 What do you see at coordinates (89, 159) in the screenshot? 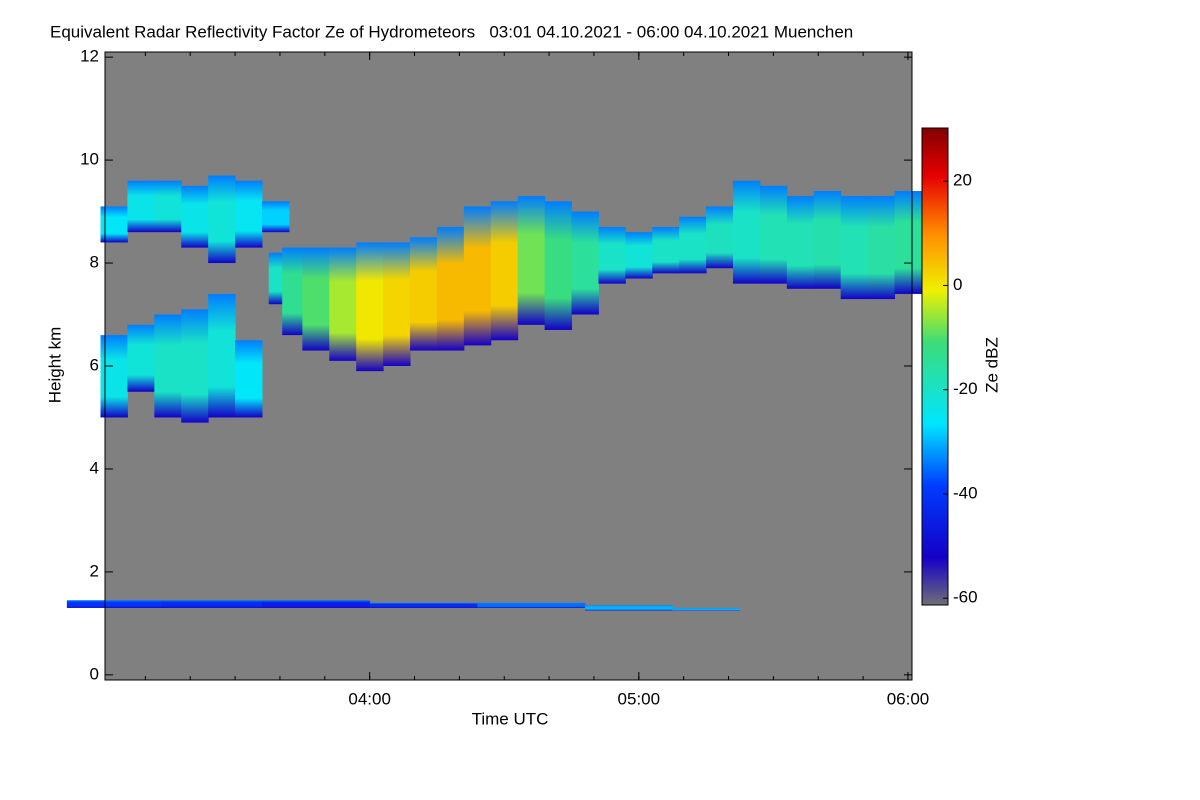
I see `y-tick-label: 10` at bounding box center [89, 159].